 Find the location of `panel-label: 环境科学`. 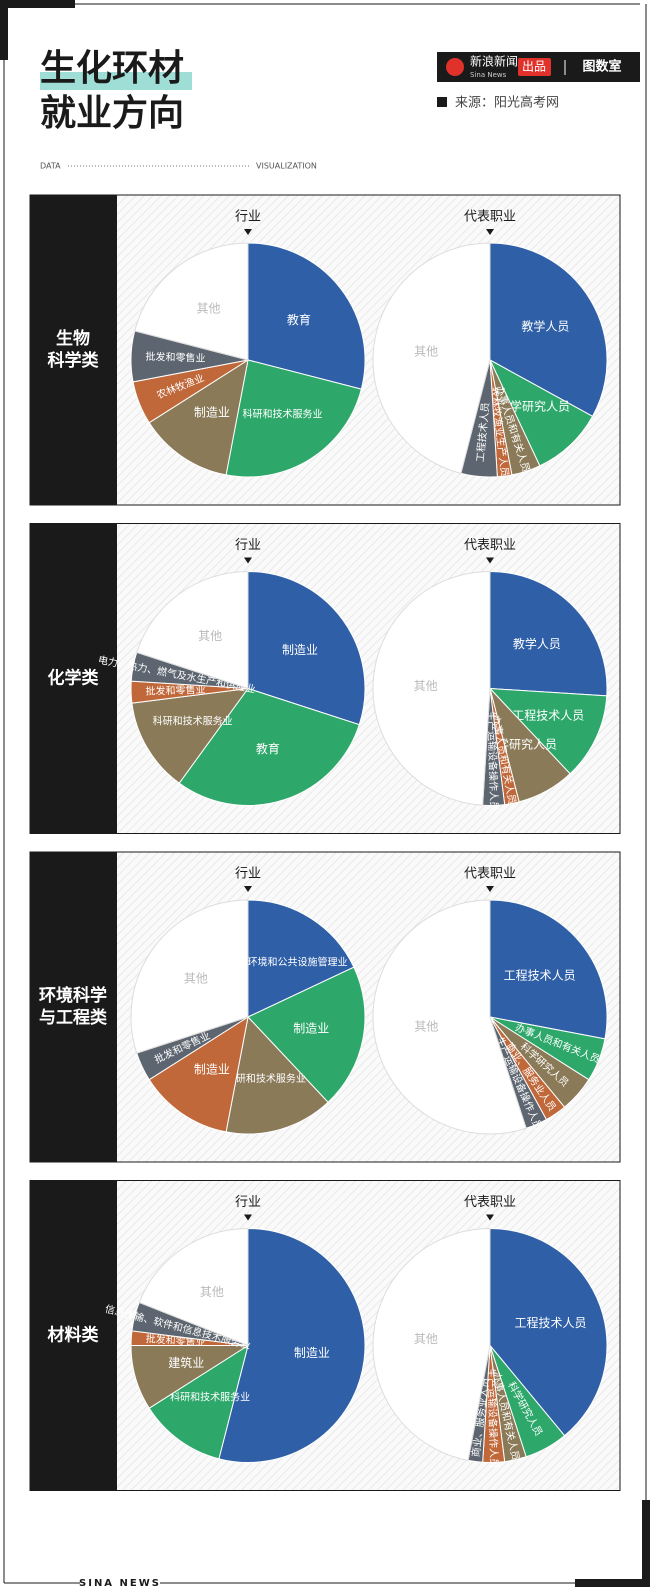

panel-label: 环境科学 is located at coordinates (73, 995).